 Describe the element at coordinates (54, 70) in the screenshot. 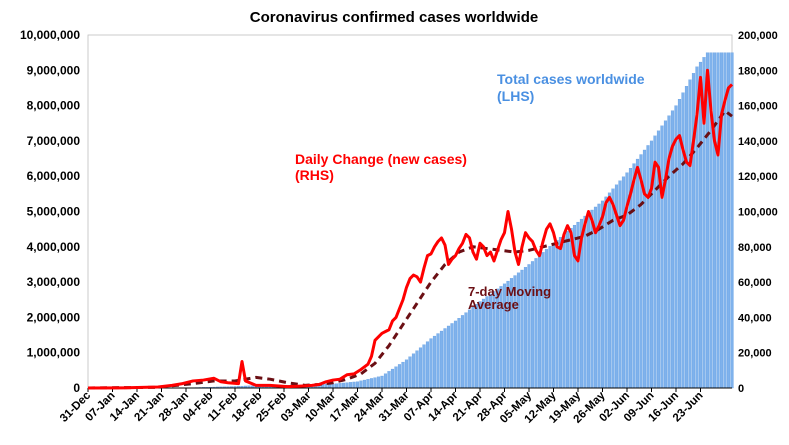

I see `y-left-tick-label: 9,000,000` at that location.